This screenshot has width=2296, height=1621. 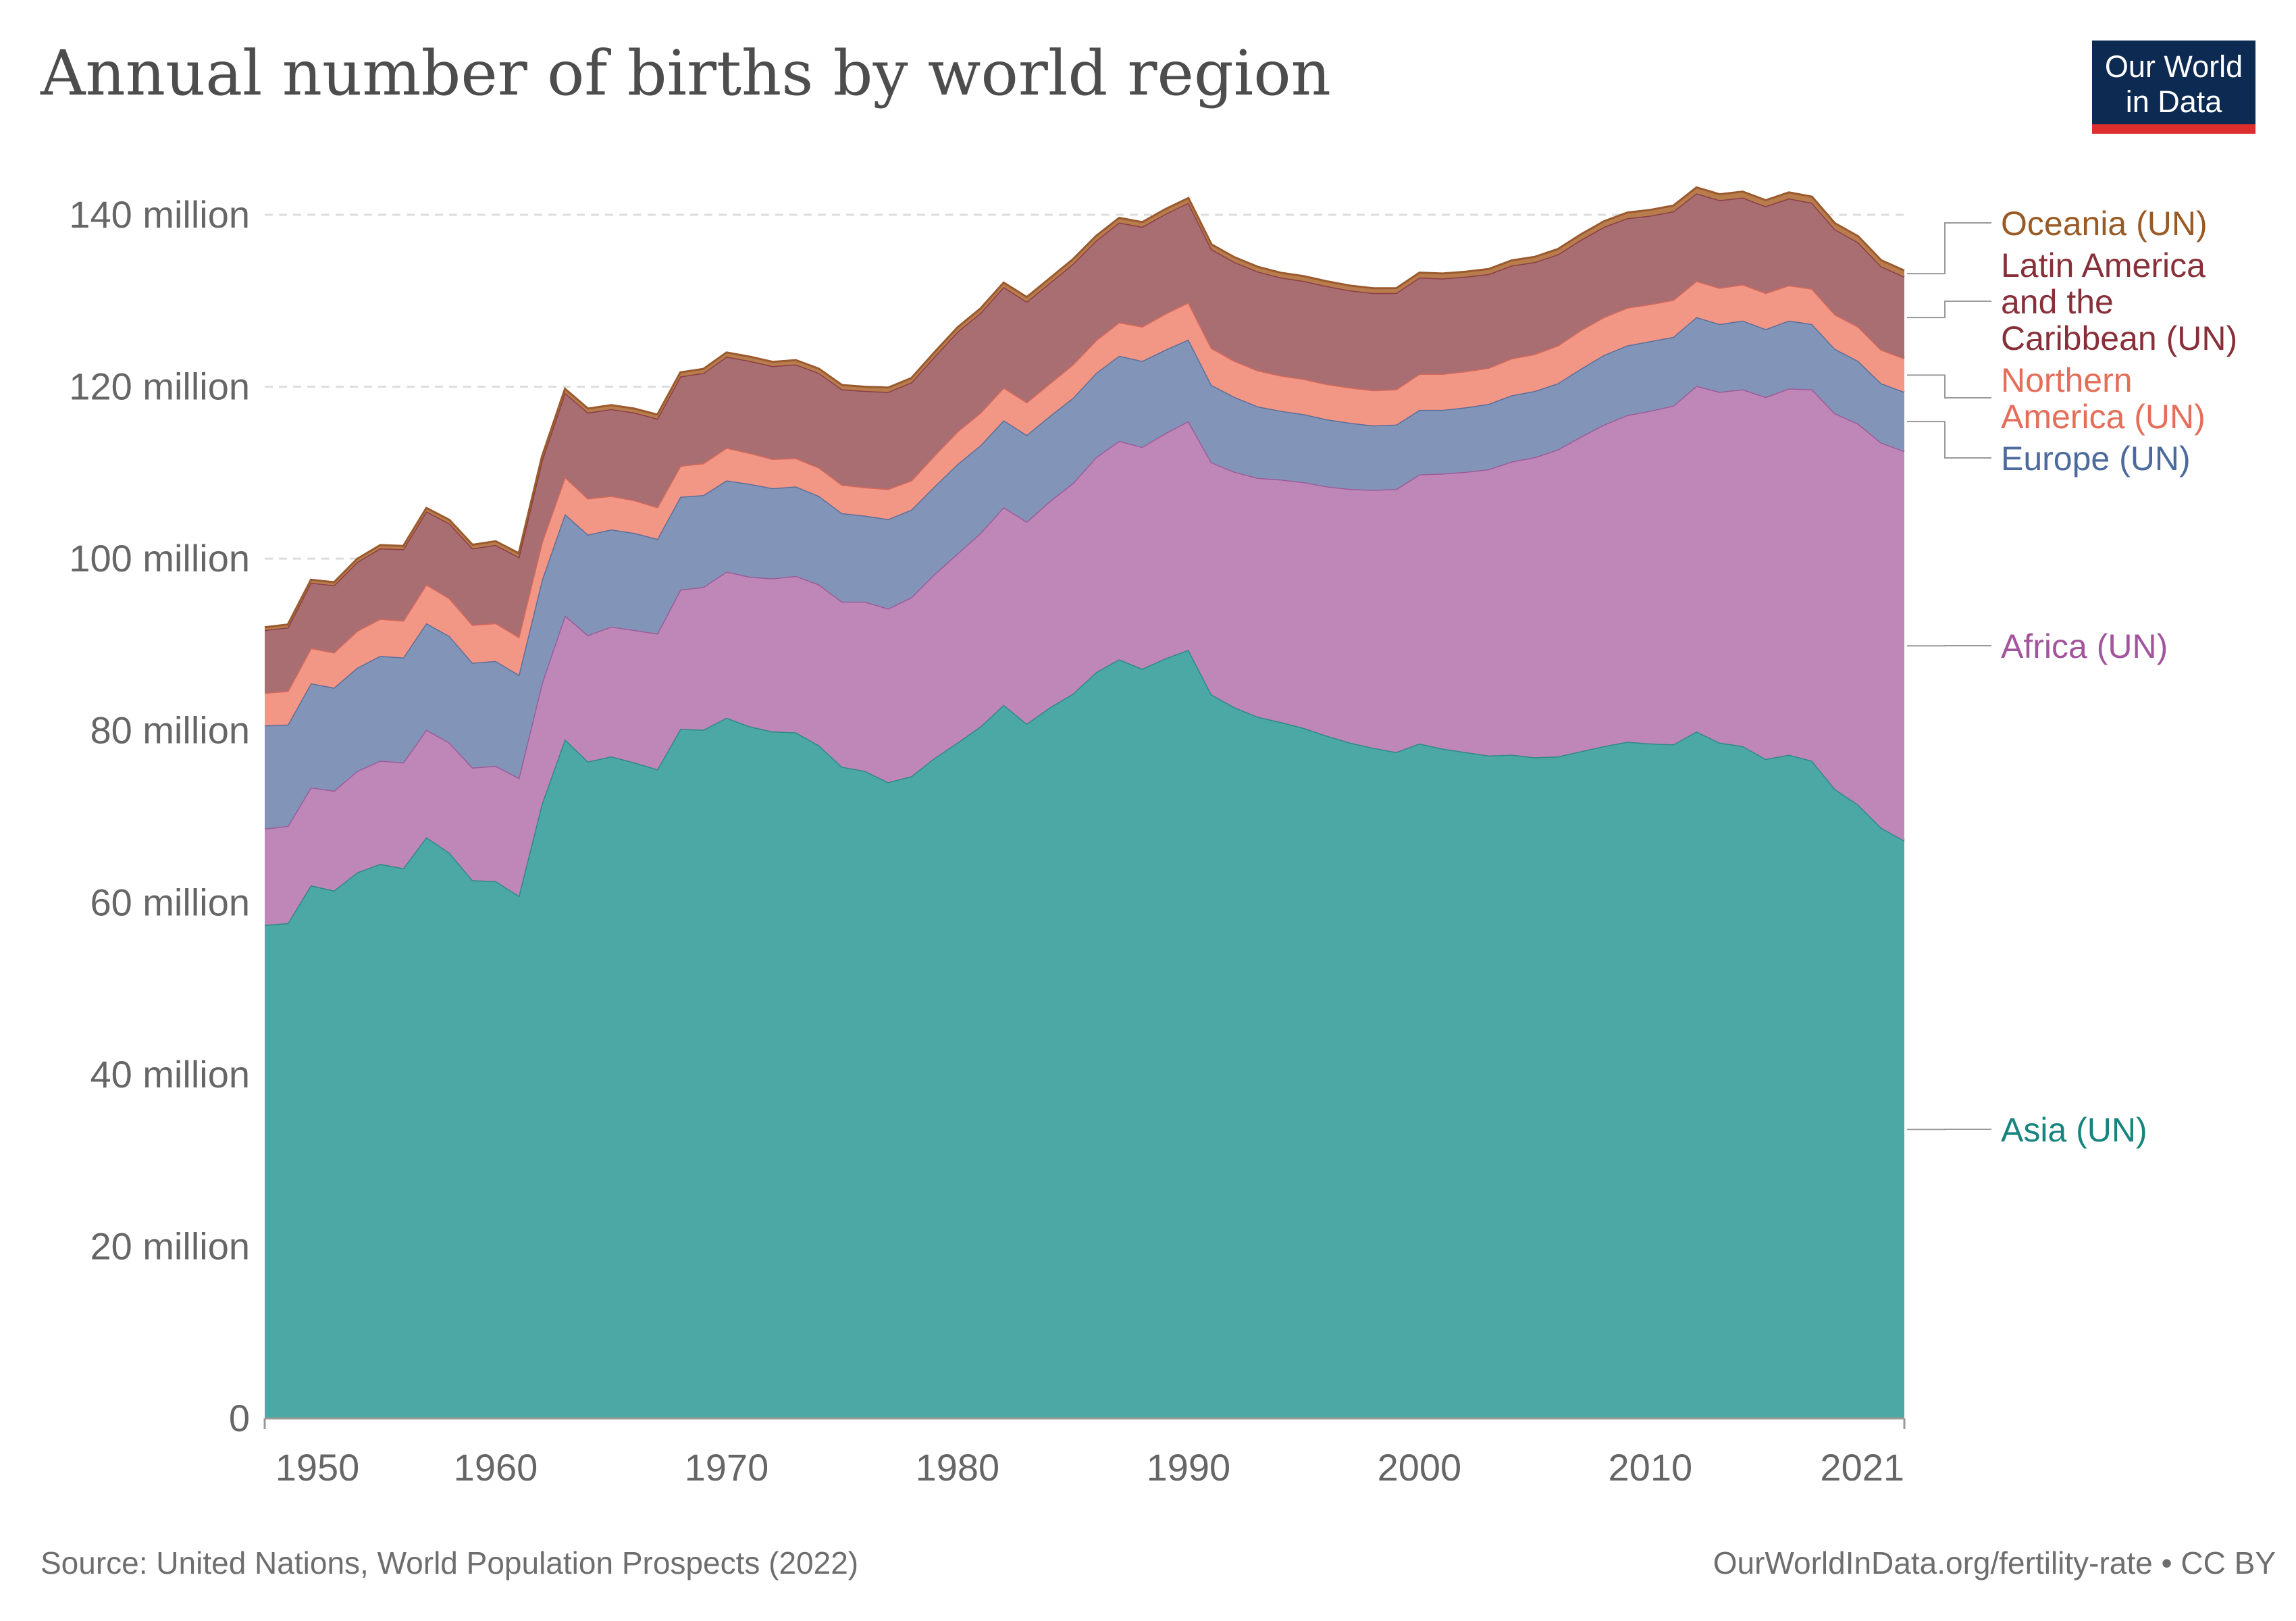 I want to click on y-tick-label: 60 million, so click(x=170, y=902).